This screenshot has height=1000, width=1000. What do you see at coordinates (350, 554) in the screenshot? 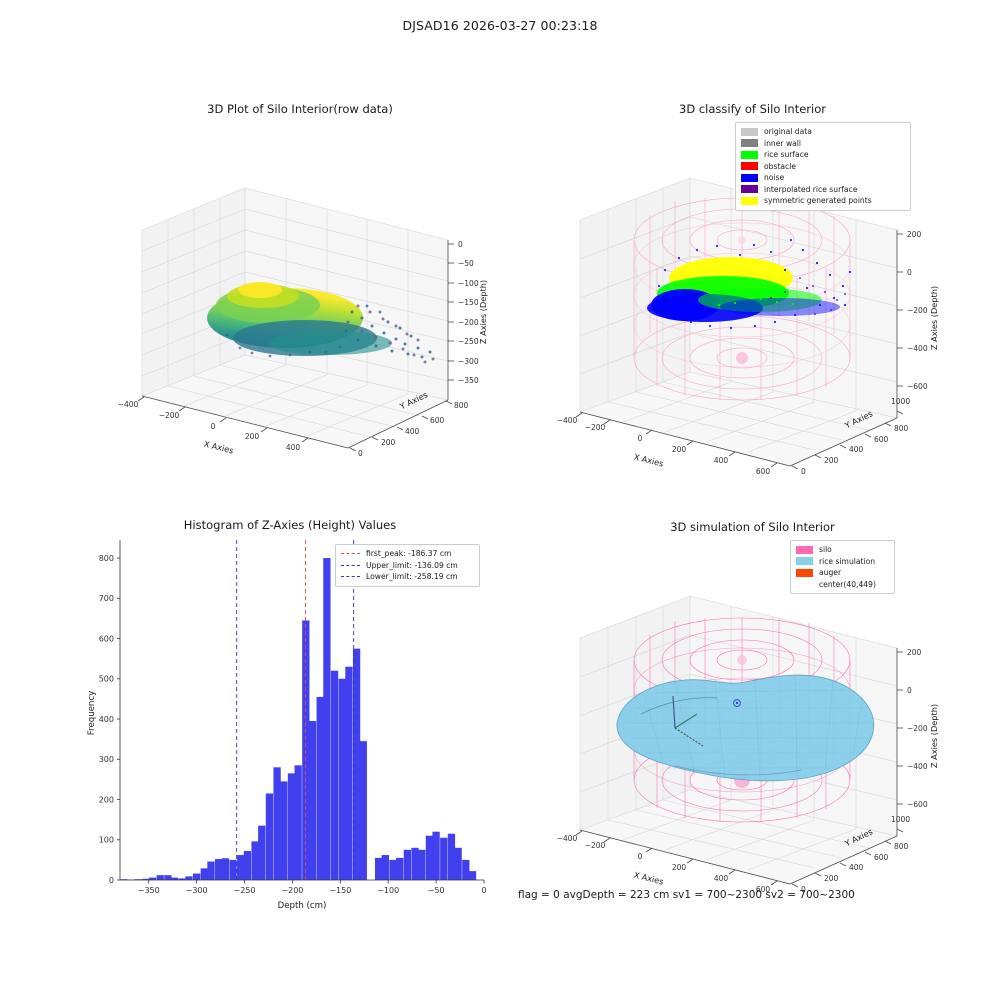
I see `line-first-peak` at bounding box center [350, 554].